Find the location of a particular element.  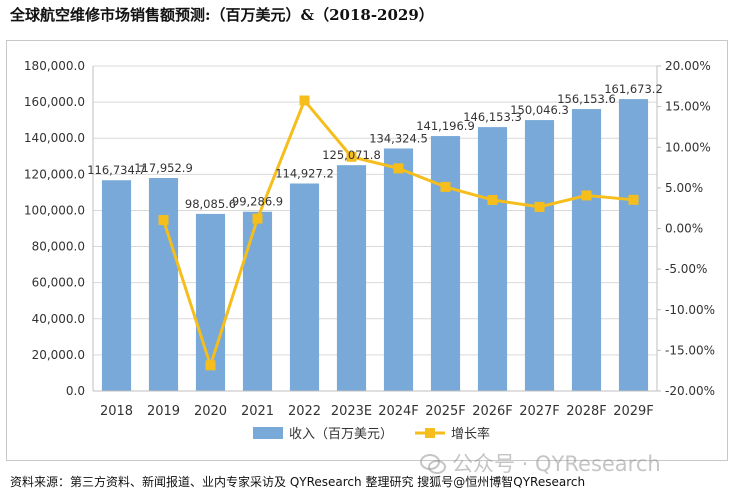

bar-value-label: 146,153.3 is located at coordinates (492, 117).